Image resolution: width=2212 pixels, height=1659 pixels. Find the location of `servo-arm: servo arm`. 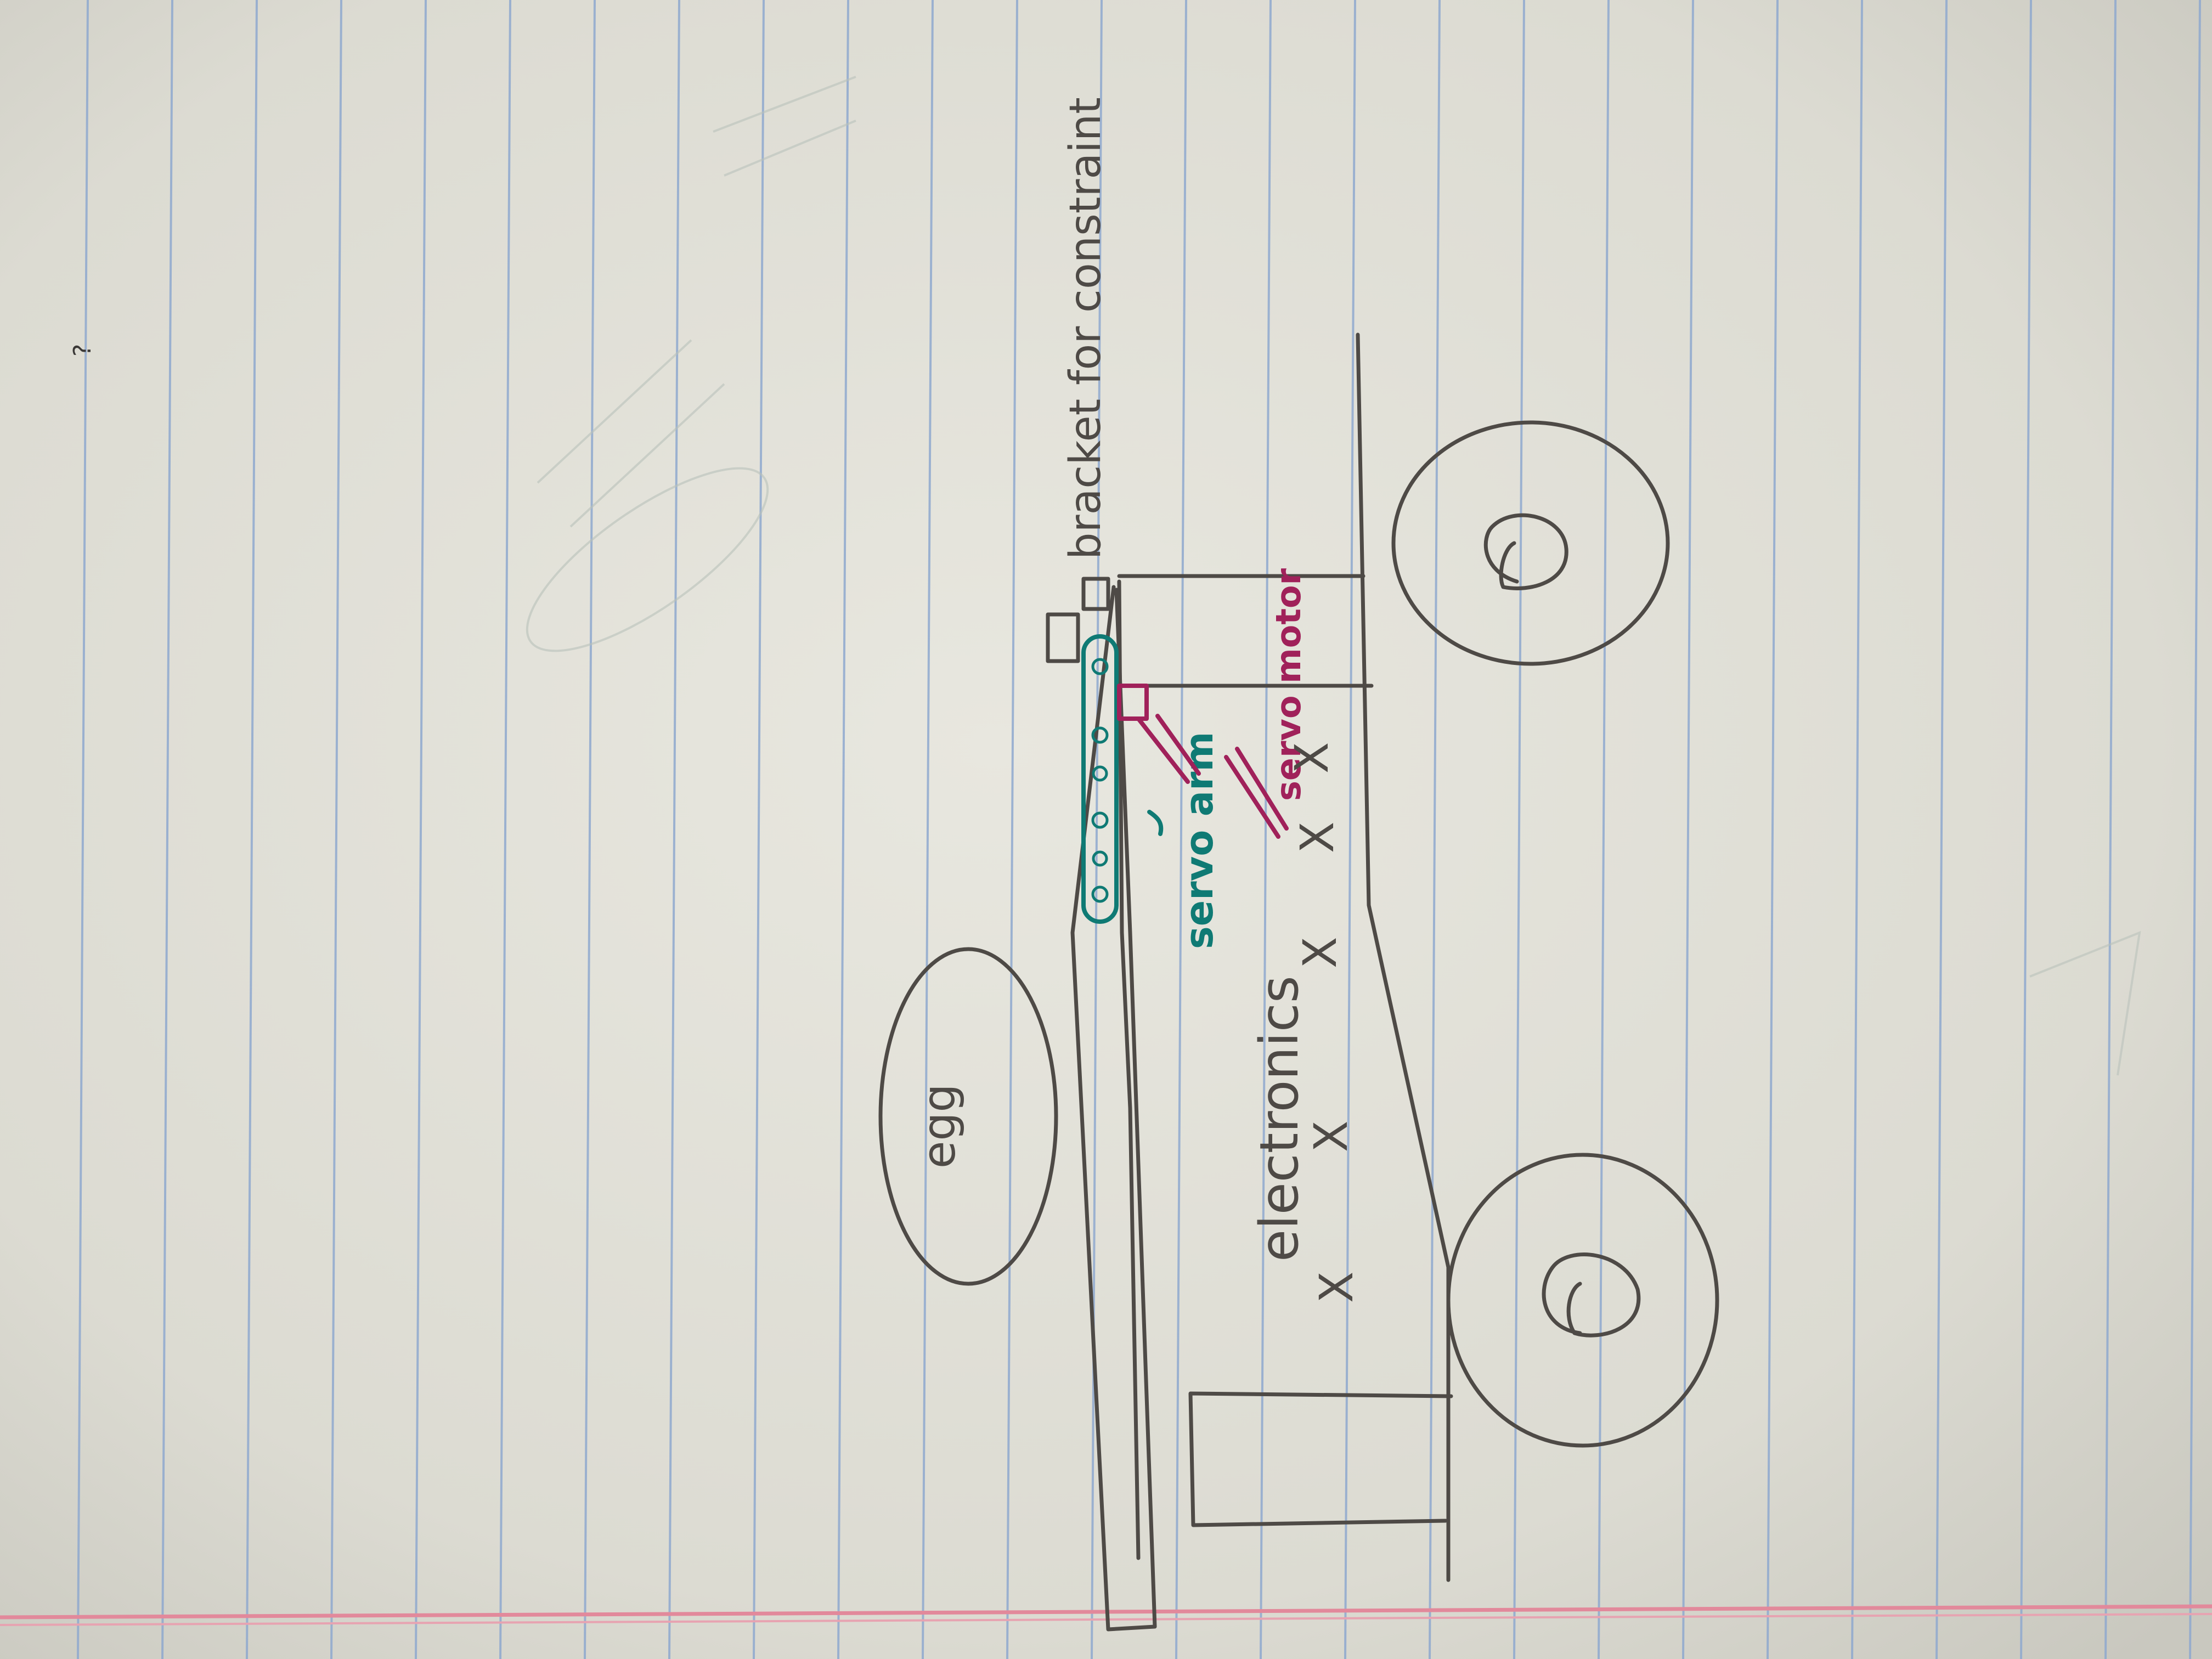

servo-arm: servo arm is located at coordinates (1152, 792).